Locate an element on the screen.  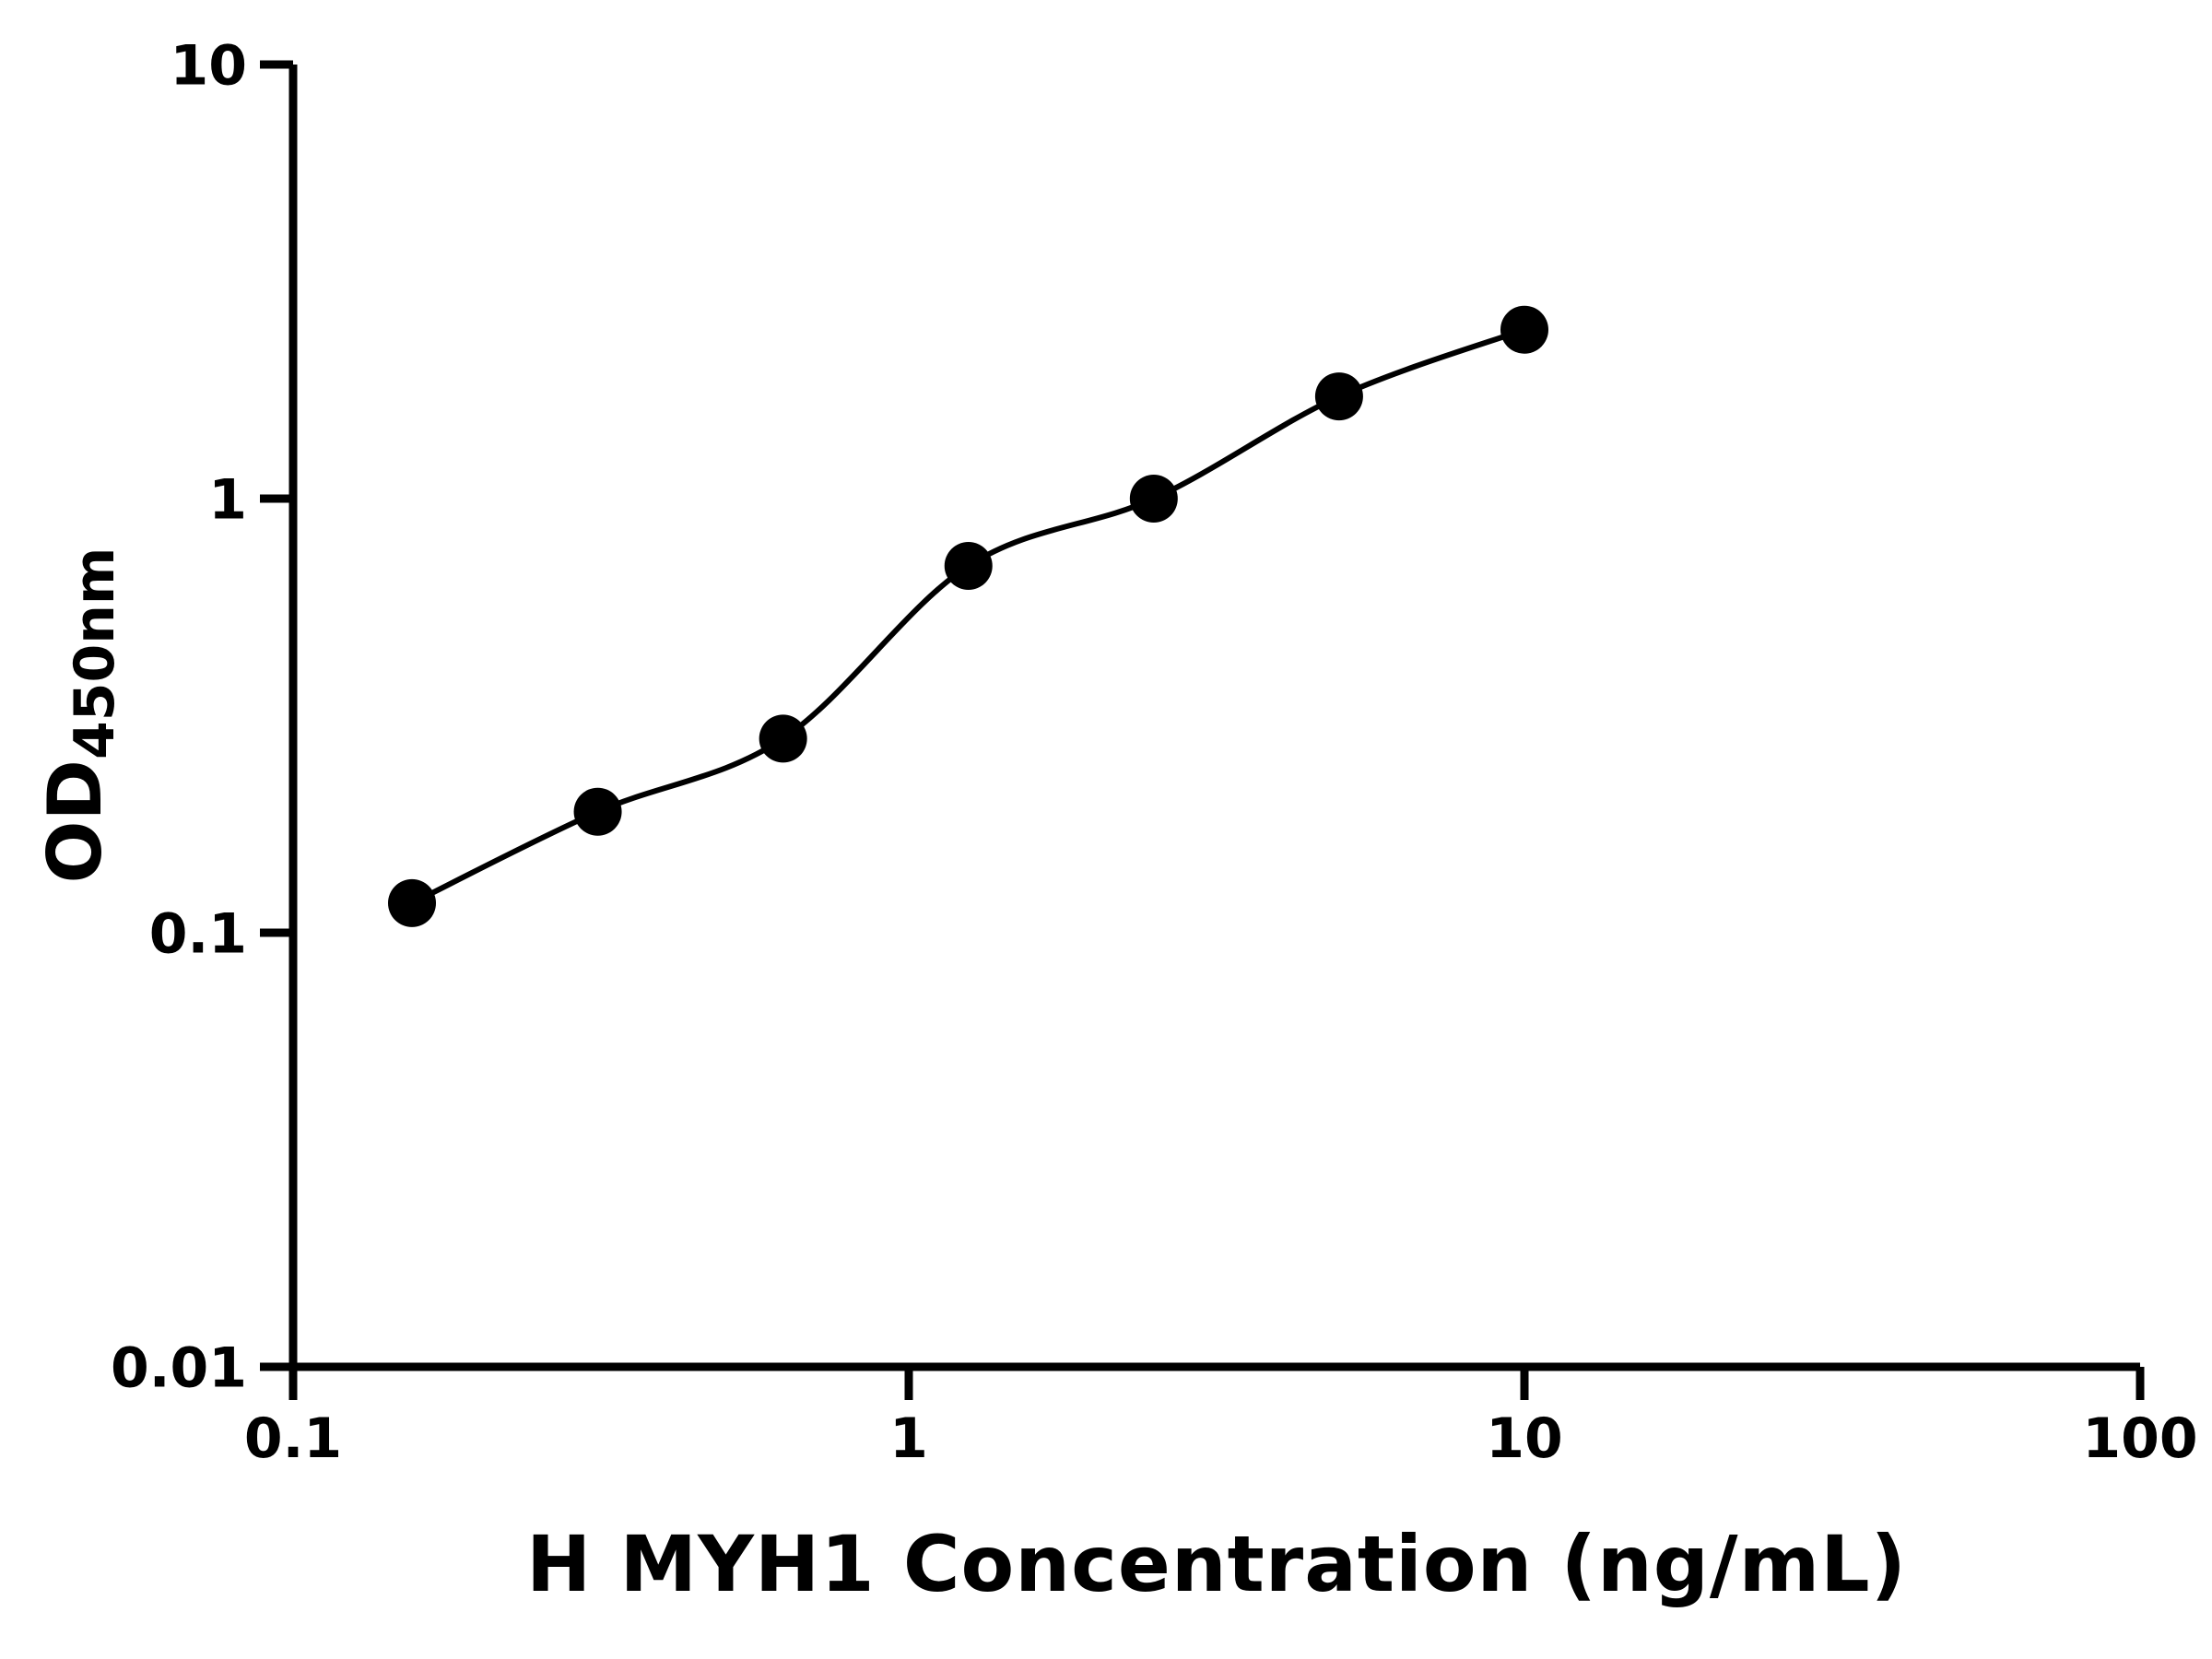
y-tick-label: 0.01 is located at coordinates (179, 1368).